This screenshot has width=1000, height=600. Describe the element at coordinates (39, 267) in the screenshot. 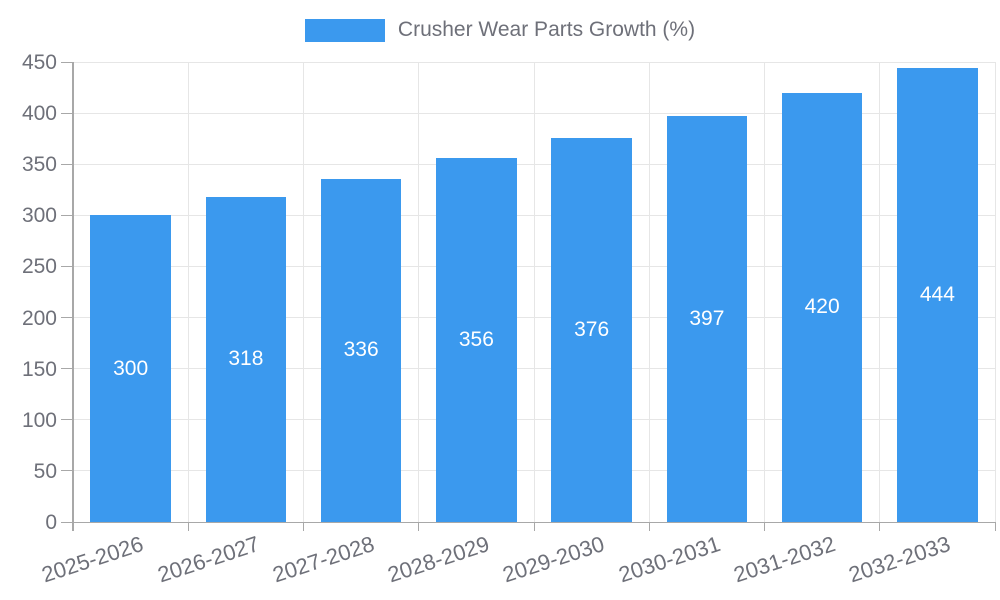

I see `y-tick-label: 250` at that location.